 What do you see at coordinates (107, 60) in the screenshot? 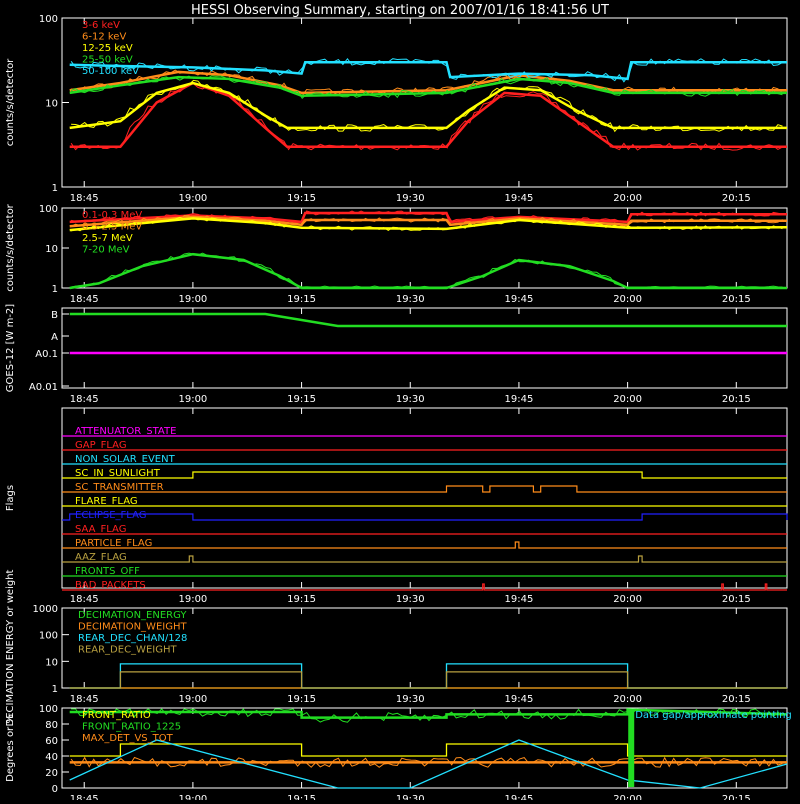
I see `legend-entry: 25-50 keV` at bounding box center [107, 60].